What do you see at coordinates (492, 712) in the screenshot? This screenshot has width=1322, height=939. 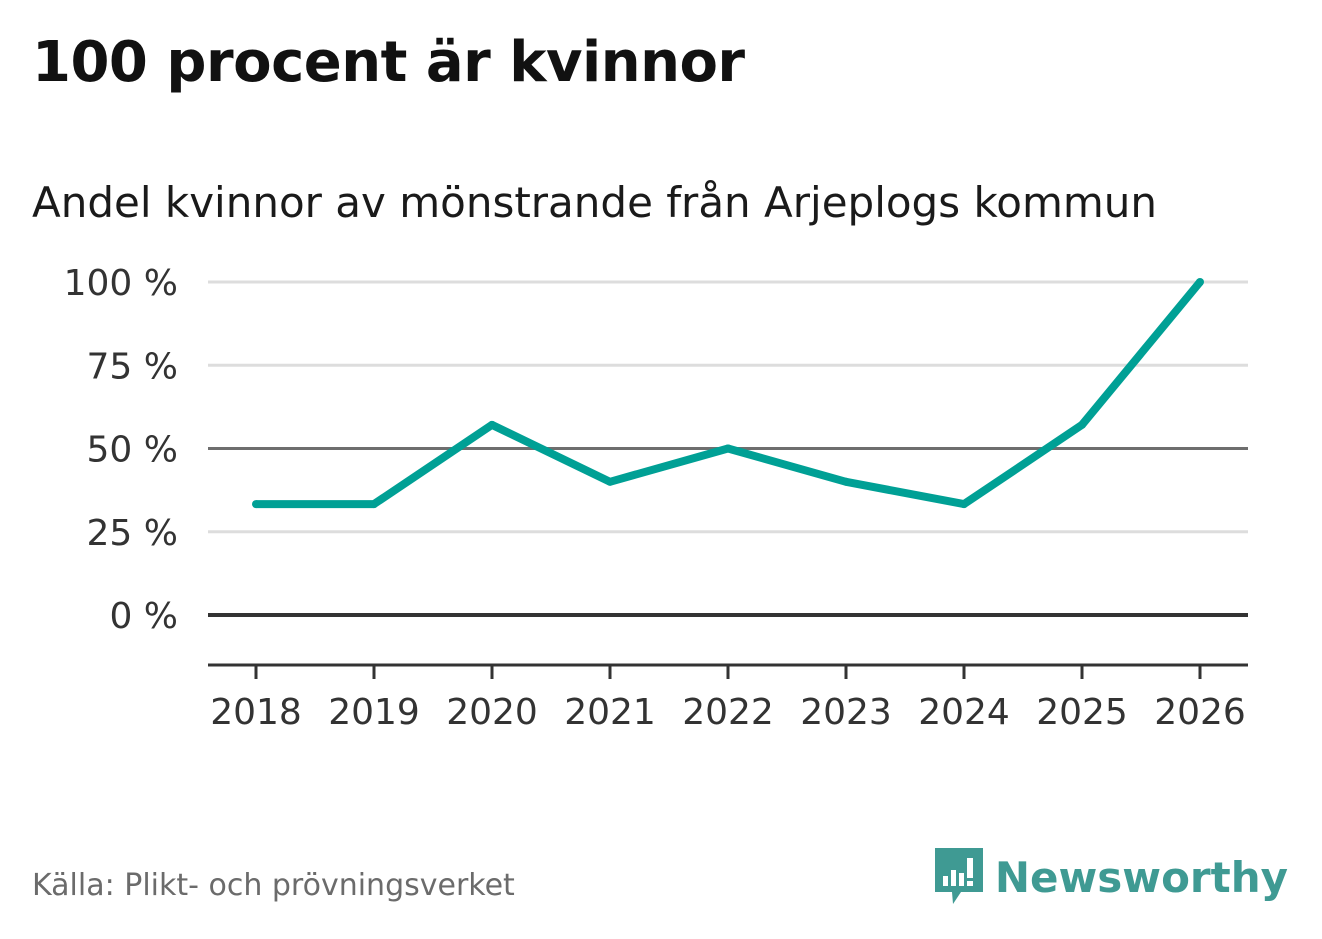 I see `x-tick-label: 2020` at bounding box center [492, 712].